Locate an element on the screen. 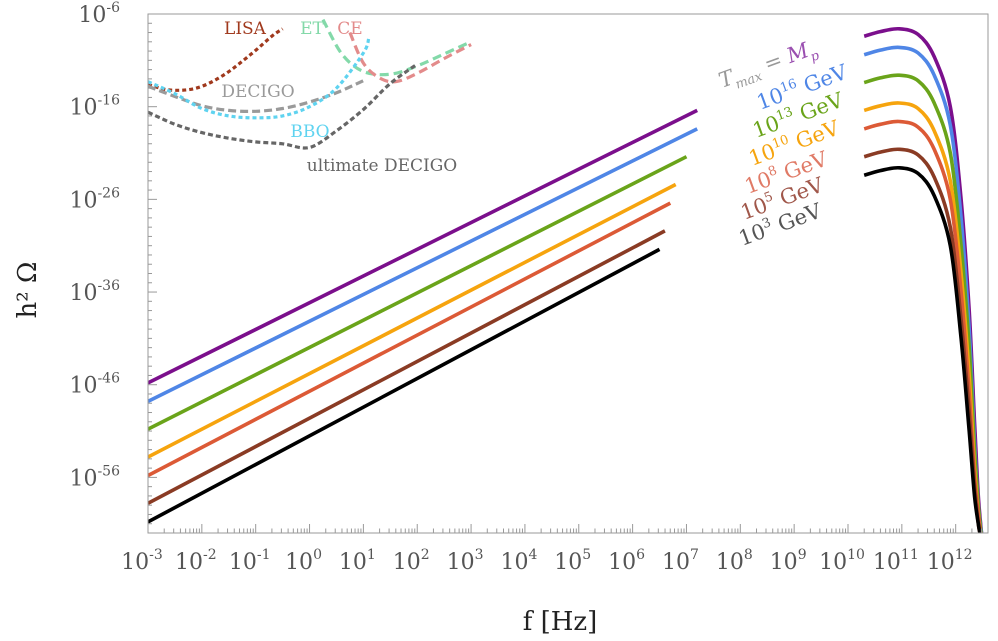 This screenshot has width=998, height=641. x-tick-label: 10⁸ is located at coordinates (734, 561).